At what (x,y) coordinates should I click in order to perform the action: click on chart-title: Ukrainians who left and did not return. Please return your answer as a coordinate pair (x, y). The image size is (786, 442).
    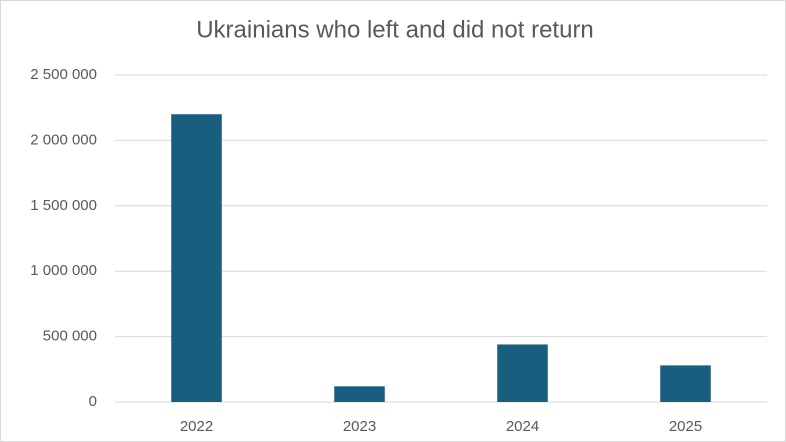
    Looking at the image, I should click on (395, 29).